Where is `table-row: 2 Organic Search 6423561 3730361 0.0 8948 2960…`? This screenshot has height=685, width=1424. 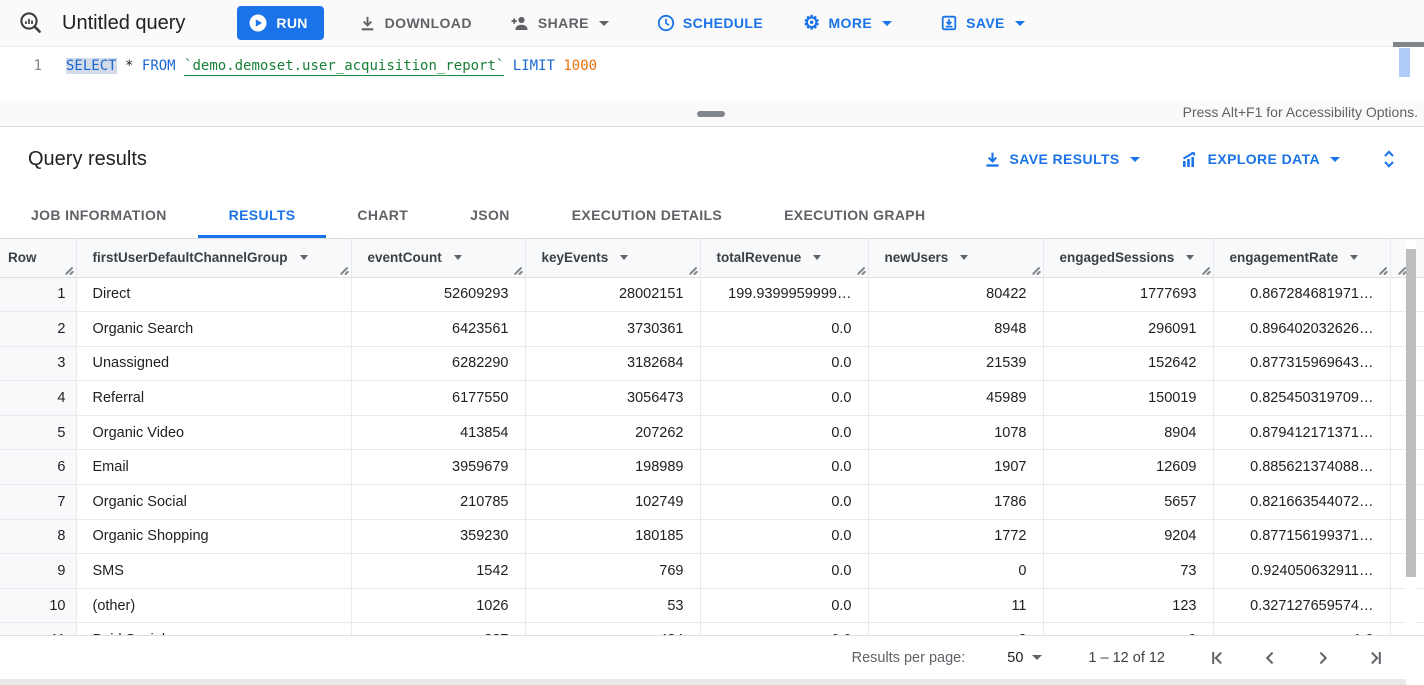 table-row: 2 Organic Search 6423561 3730361 0.0 8948 2960… is located at coordinates (712, 329).